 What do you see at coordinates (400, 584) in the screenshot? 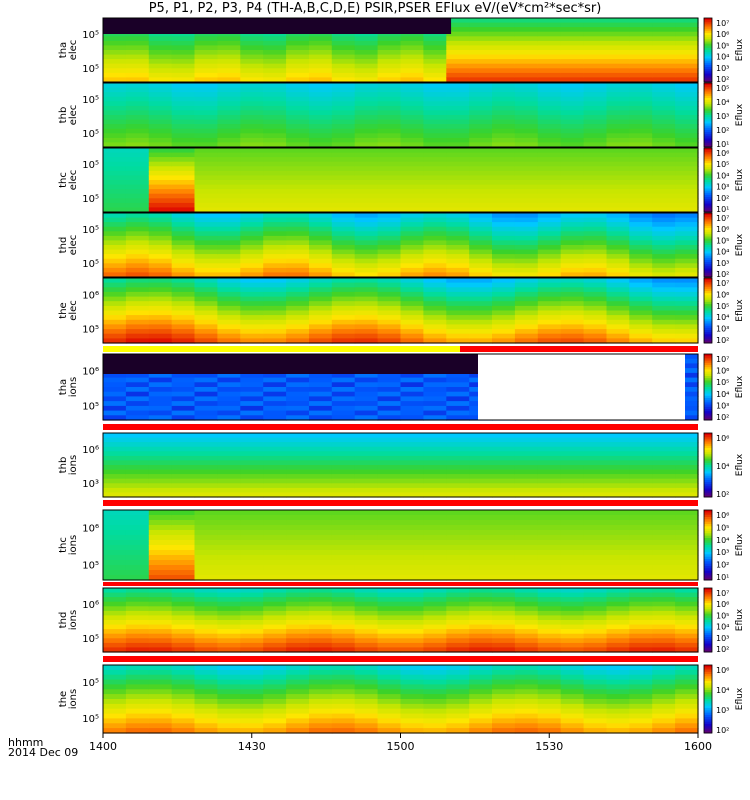
I see `flag-bar-red` at bounding box center [400, 584].